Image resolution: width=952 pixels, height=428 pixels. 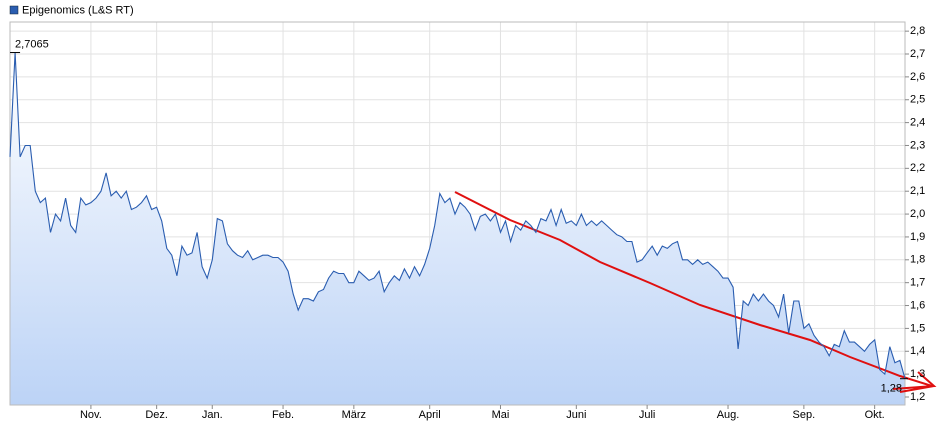 What do you see at coordinates (917, 77) in the screenshot?
I see `y-tick-label: 2,6` at bounding box center [917, 77].